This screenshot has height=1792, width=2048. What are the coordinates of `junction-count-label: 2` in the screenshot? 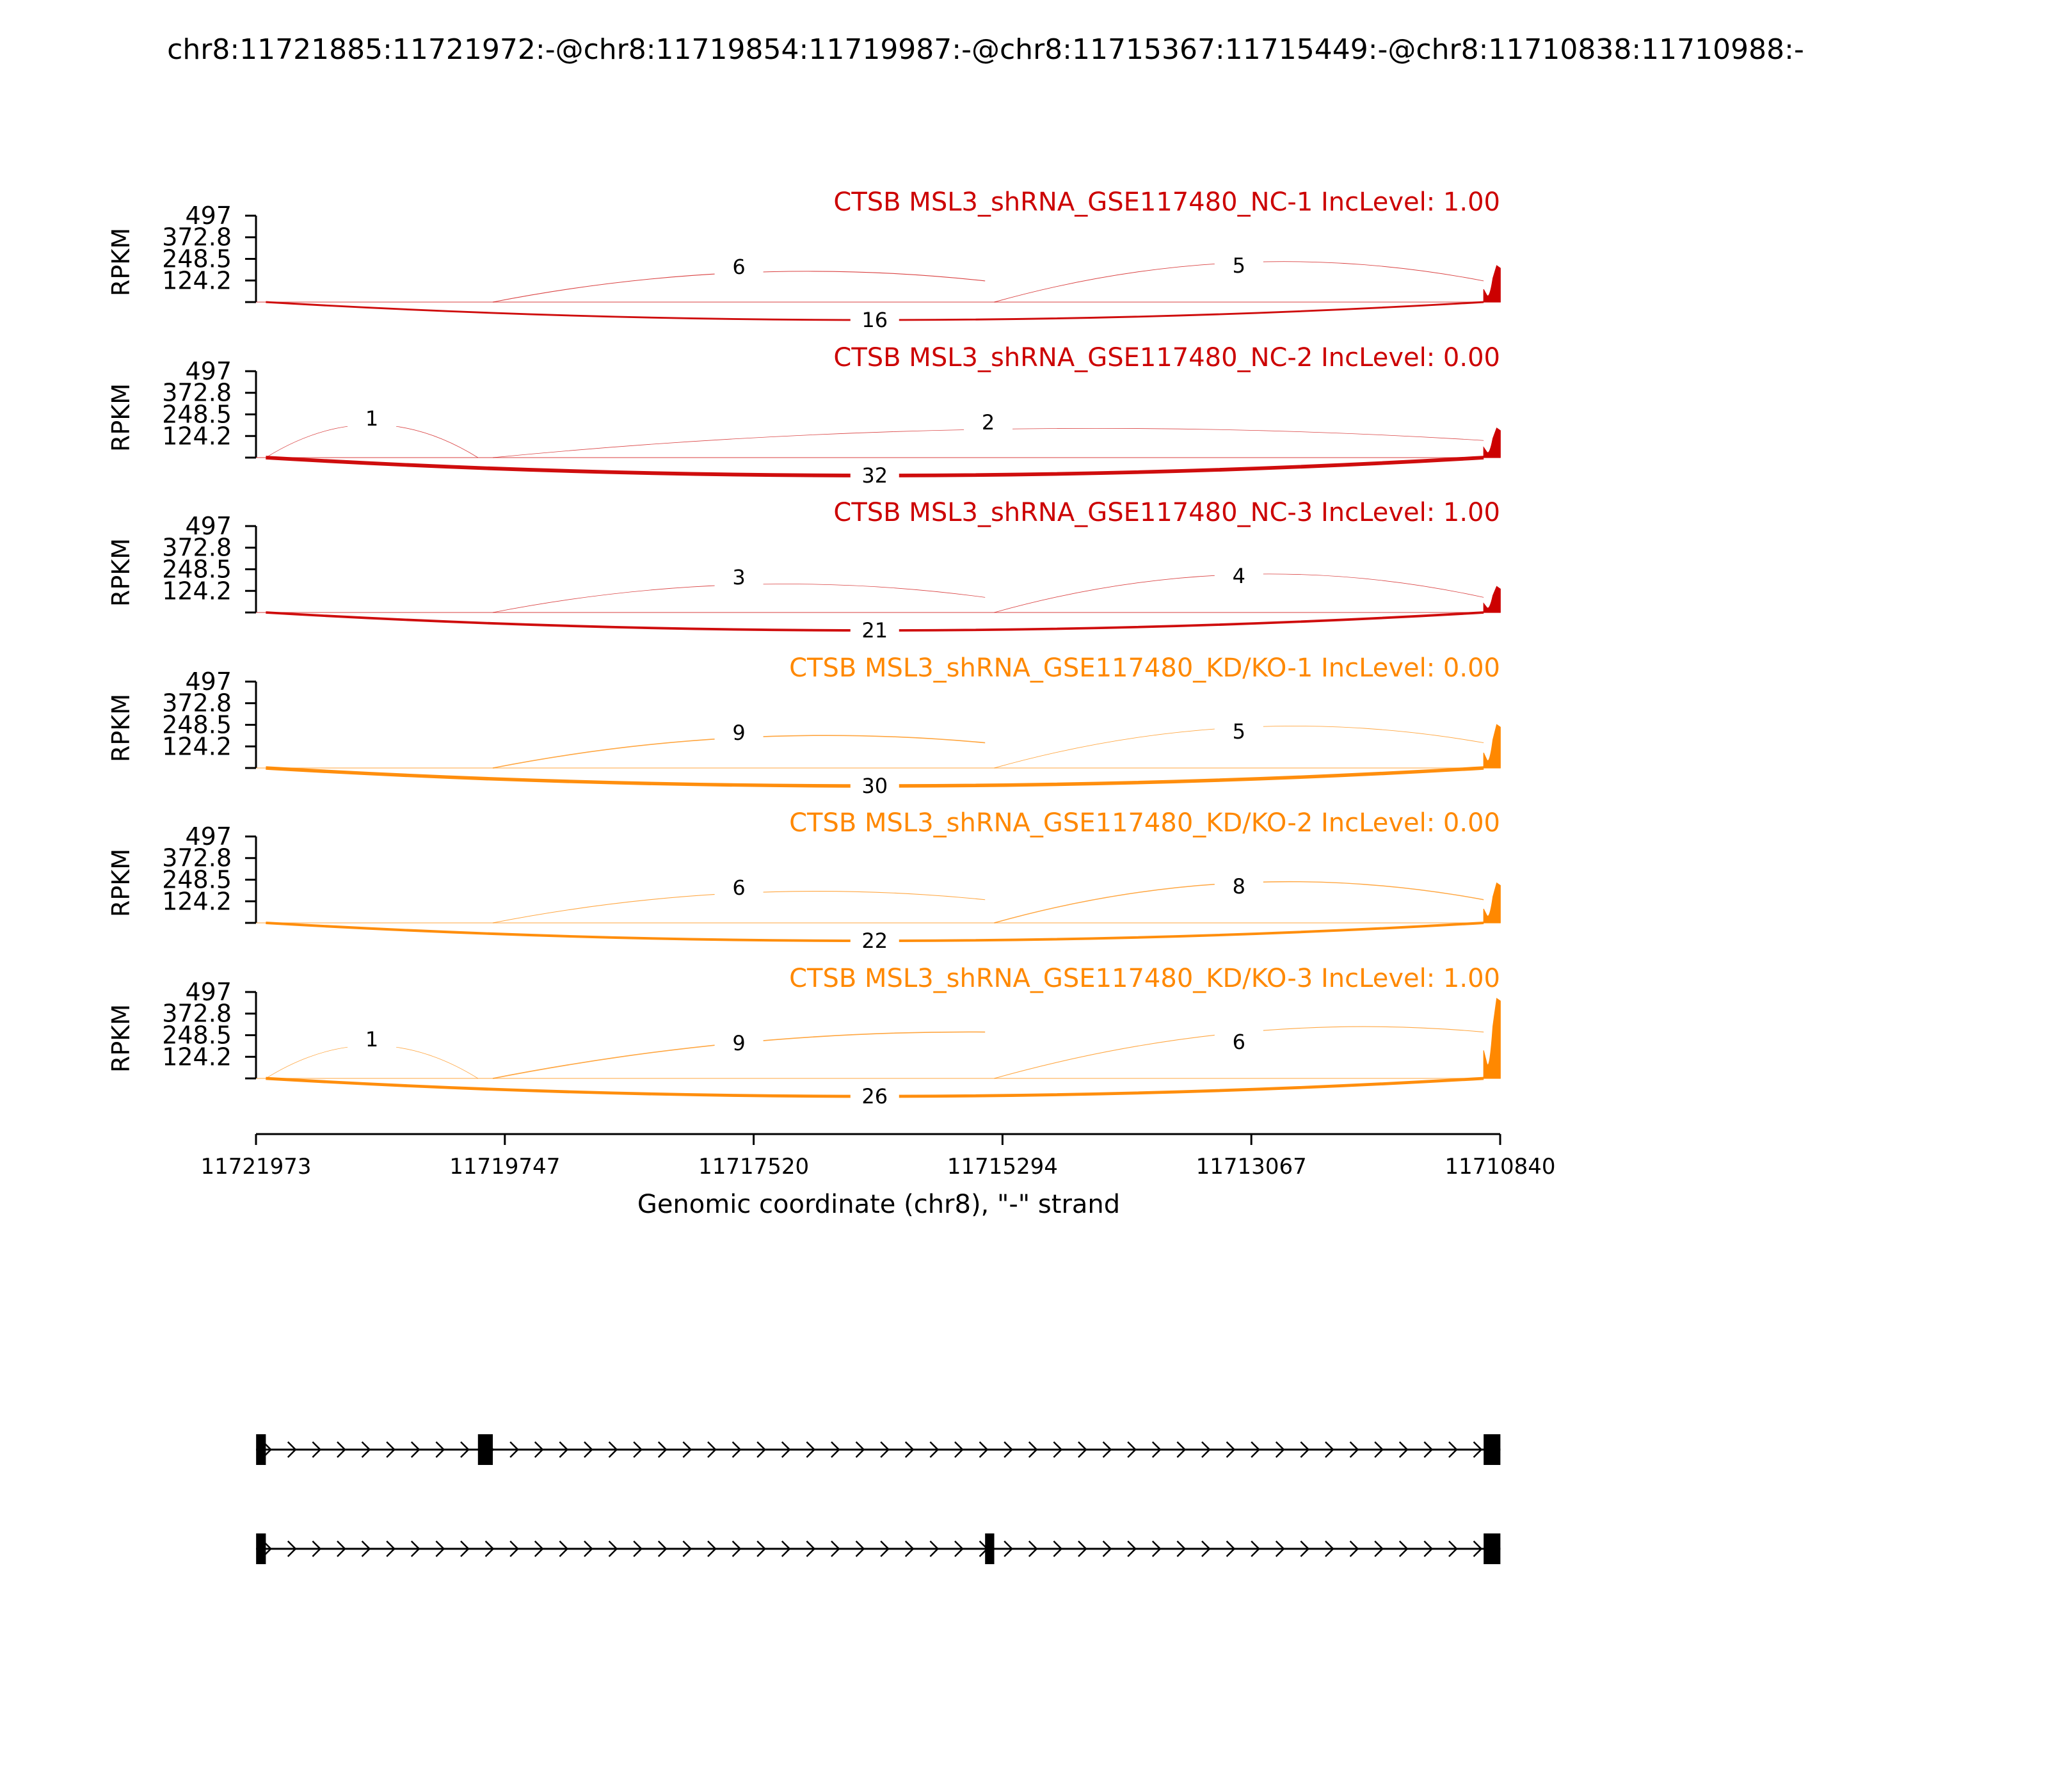 It's located at (988, 422).